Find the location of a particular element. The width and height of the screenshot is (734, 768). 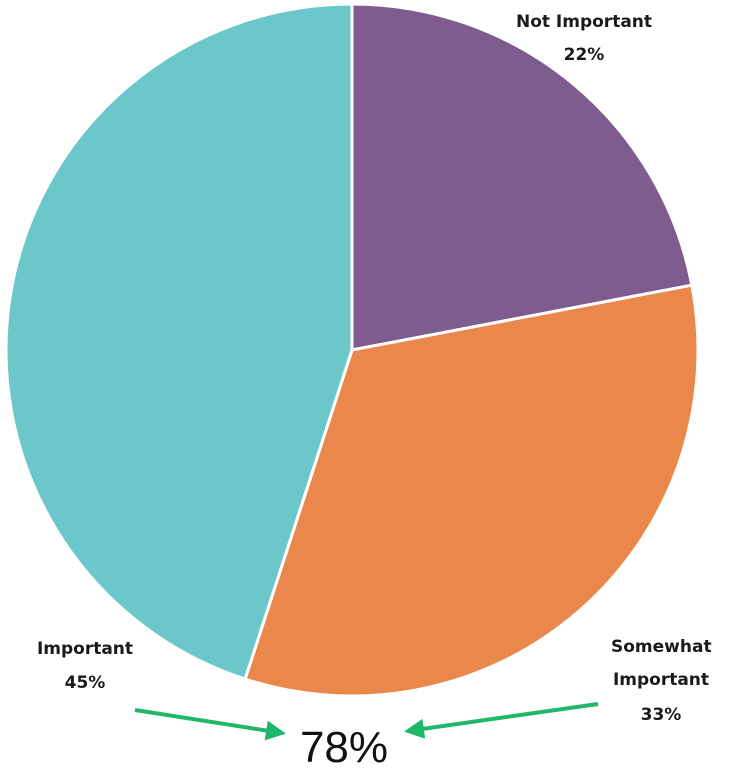

slice-value-not-important: 22% is located at coordinates (584, 55).